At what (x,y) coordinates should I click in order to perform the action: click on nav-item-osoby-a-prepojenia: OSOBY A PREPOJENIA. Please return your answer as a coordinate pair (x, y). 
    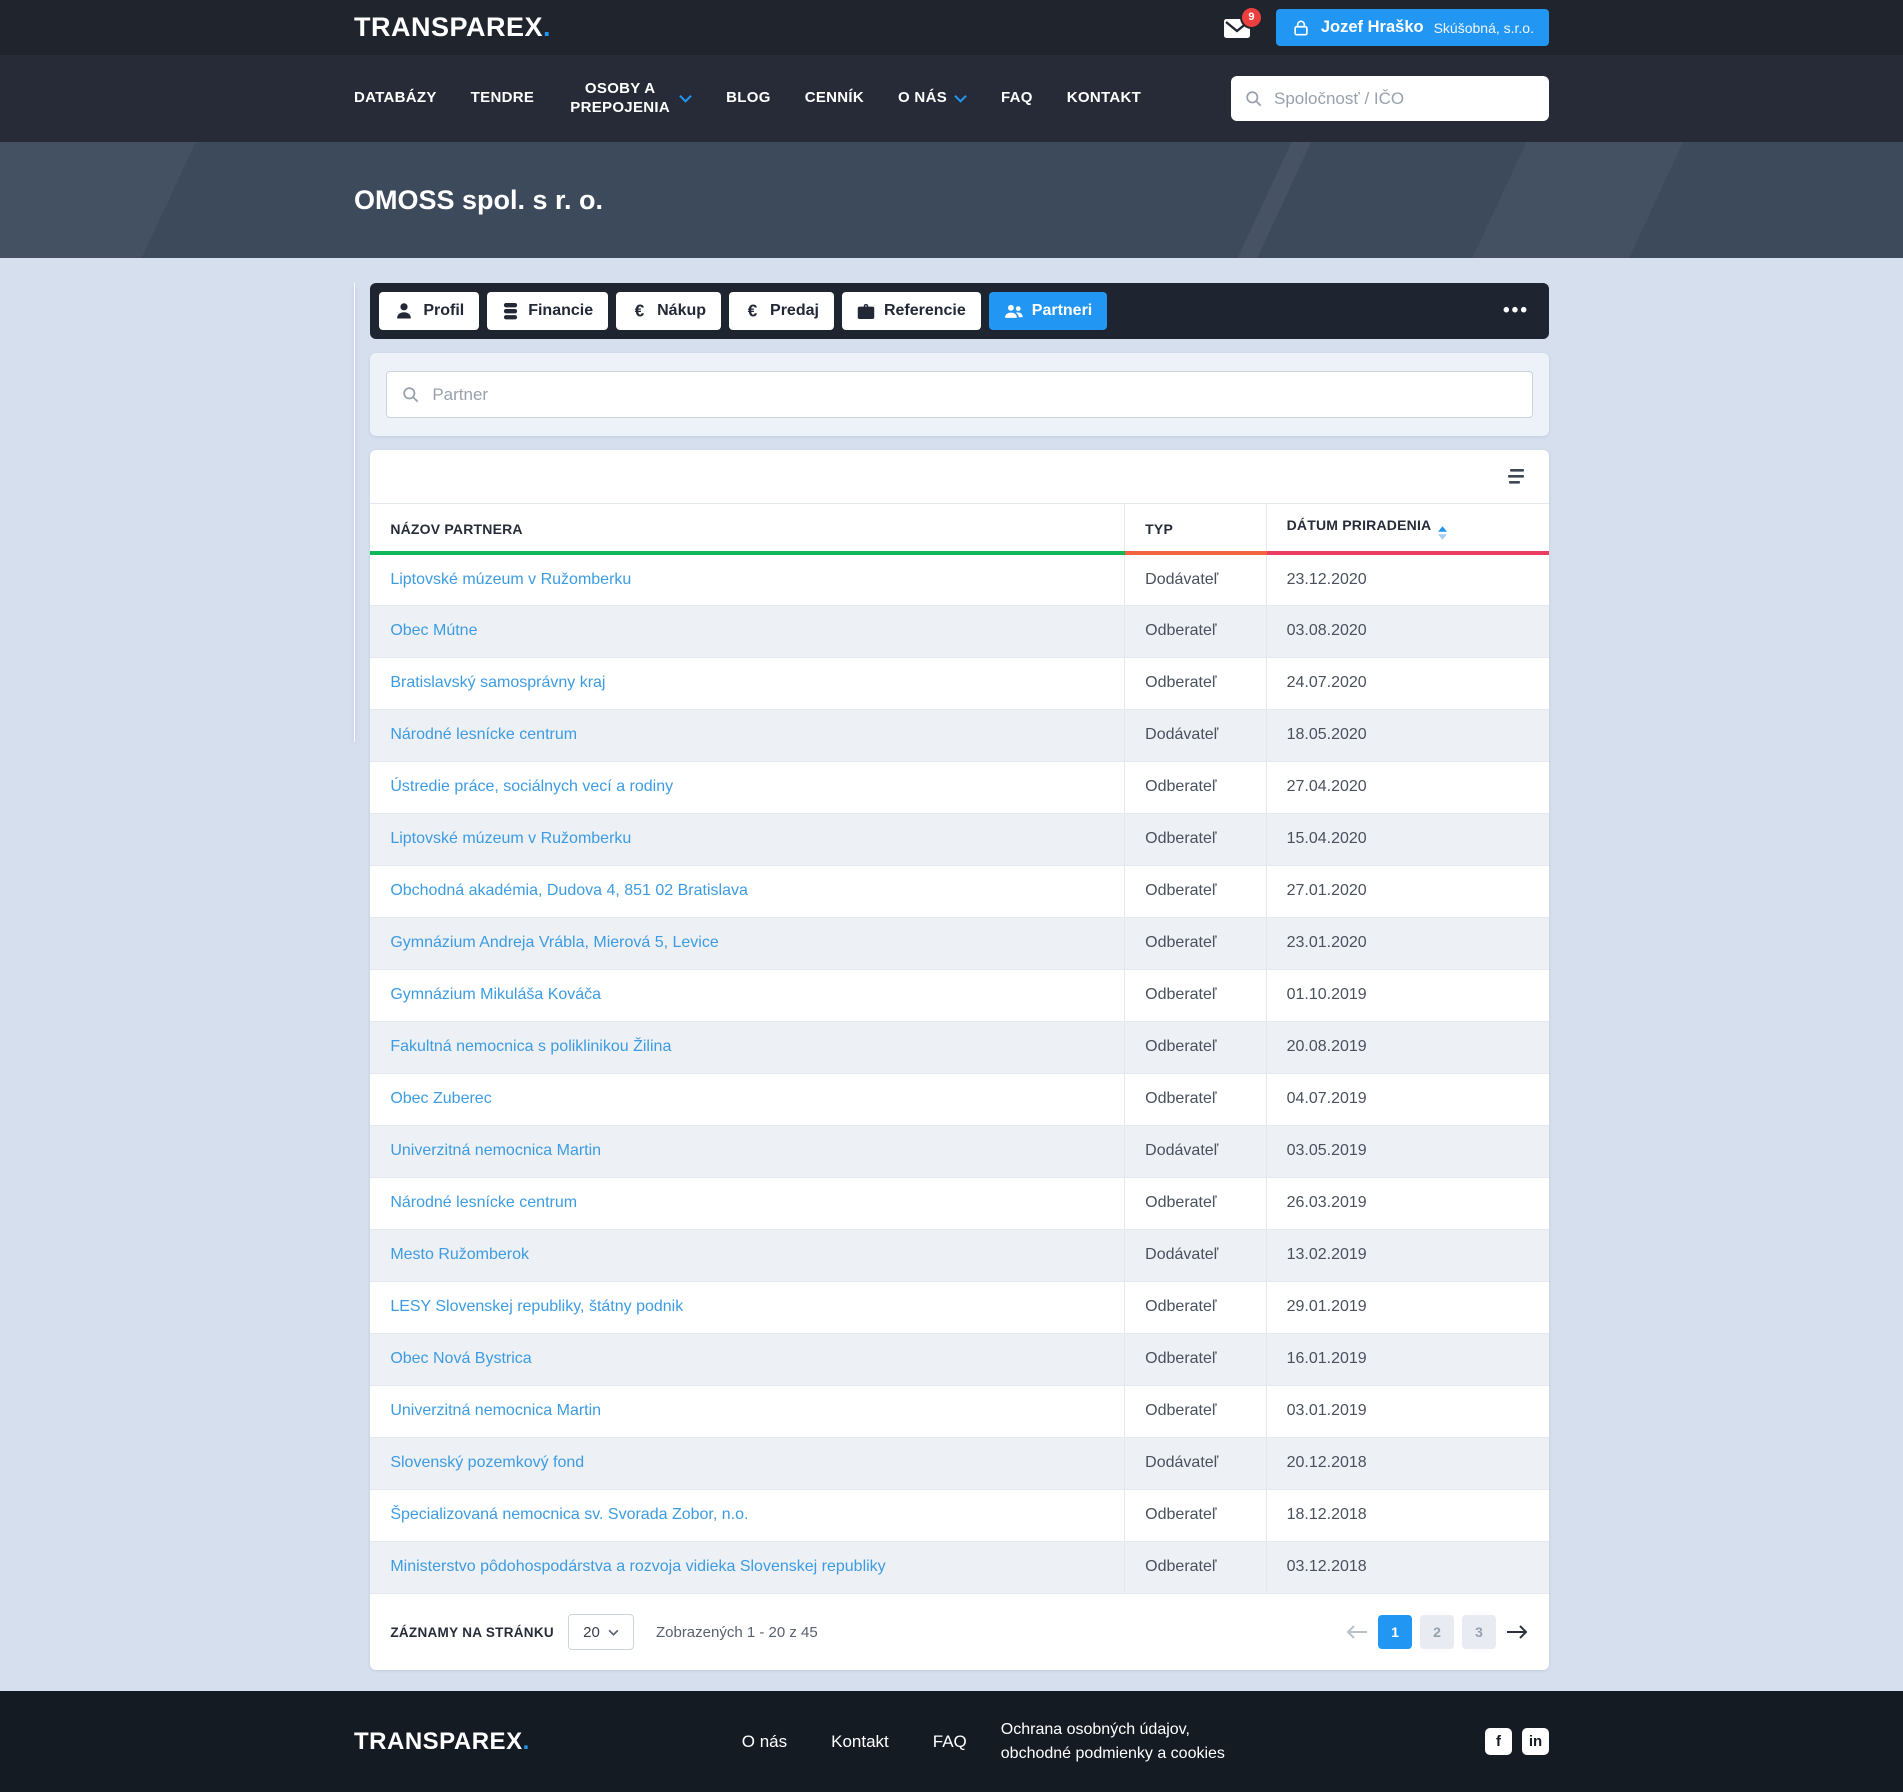
    Looking at the image, I should click on (630, 99).